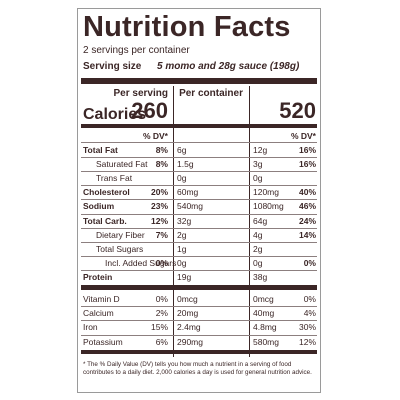 The image size is (400, 400). Describe the element at coordinates (90, 327) in the screenshot. I see `nutrient-name: Iron` at that location.